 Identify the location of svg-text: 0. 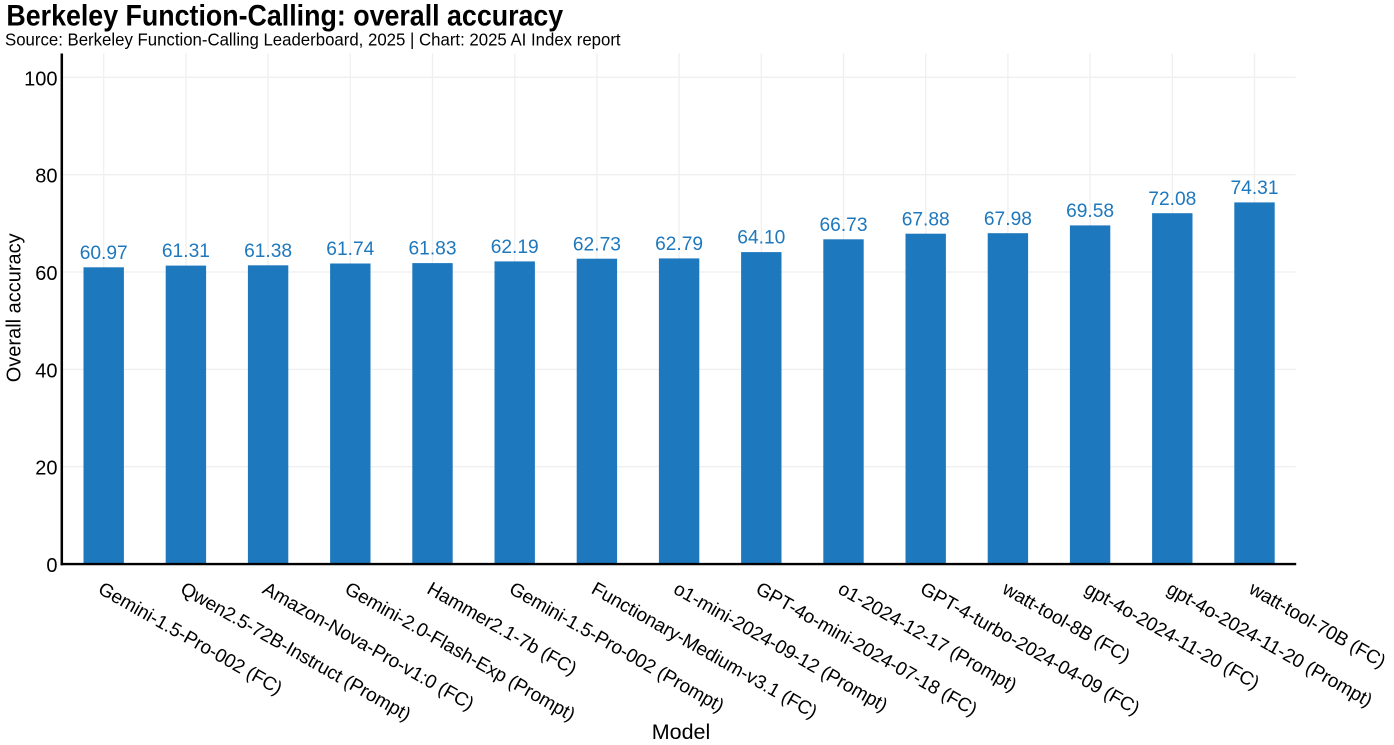
(51, 566).